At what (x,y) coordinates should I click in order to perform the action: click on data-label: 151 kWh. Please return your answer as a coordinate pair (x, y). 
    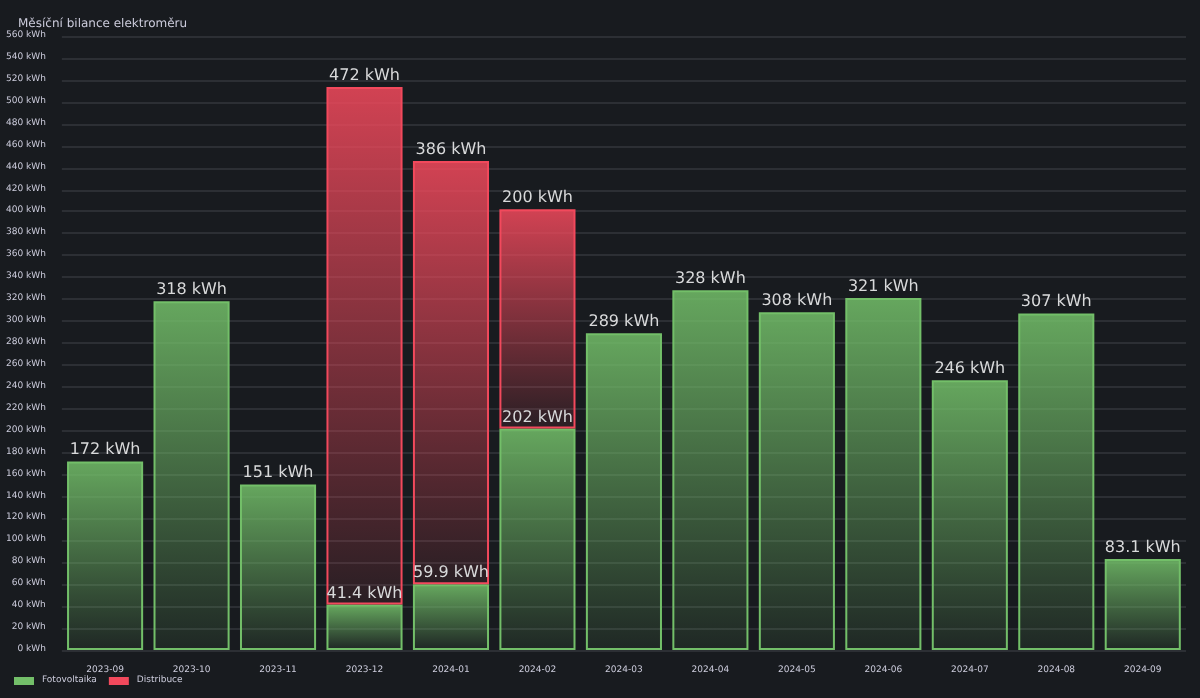
    Looking at the image, I should click on (278, 472).